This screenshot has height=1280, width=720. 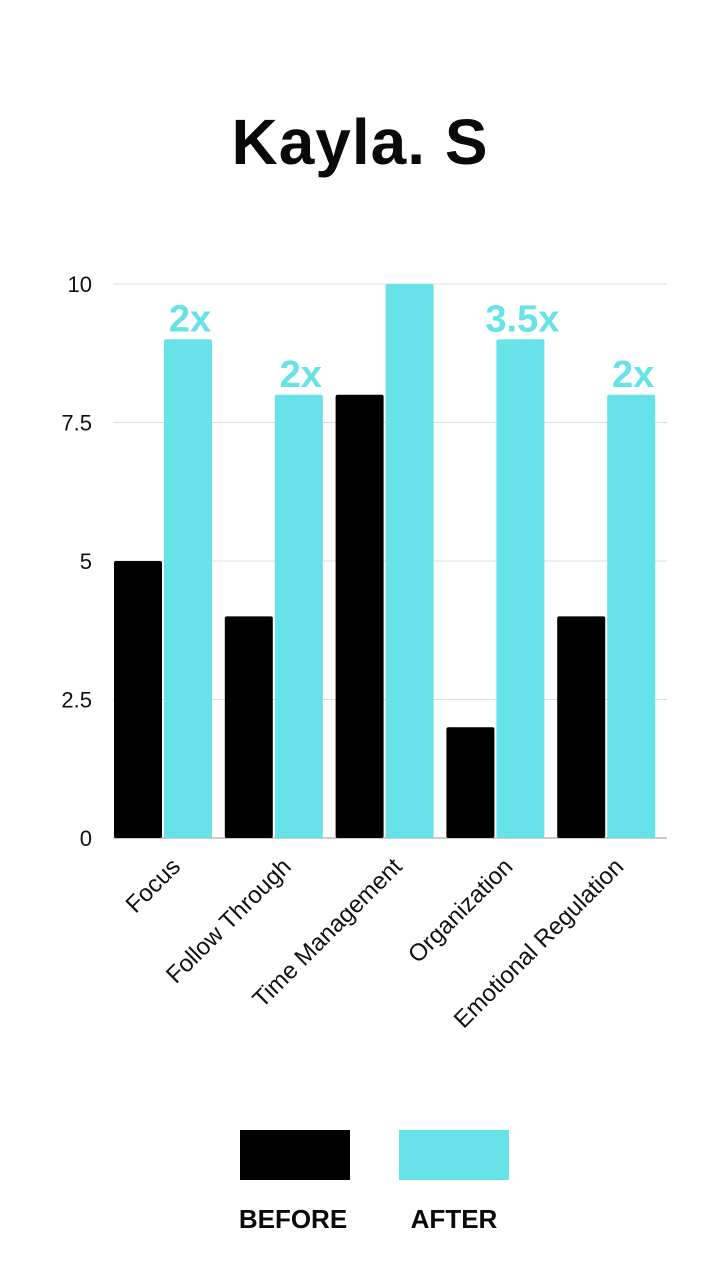 I want to click on y-tick-label: 2.5, so click(x=76, y=700).